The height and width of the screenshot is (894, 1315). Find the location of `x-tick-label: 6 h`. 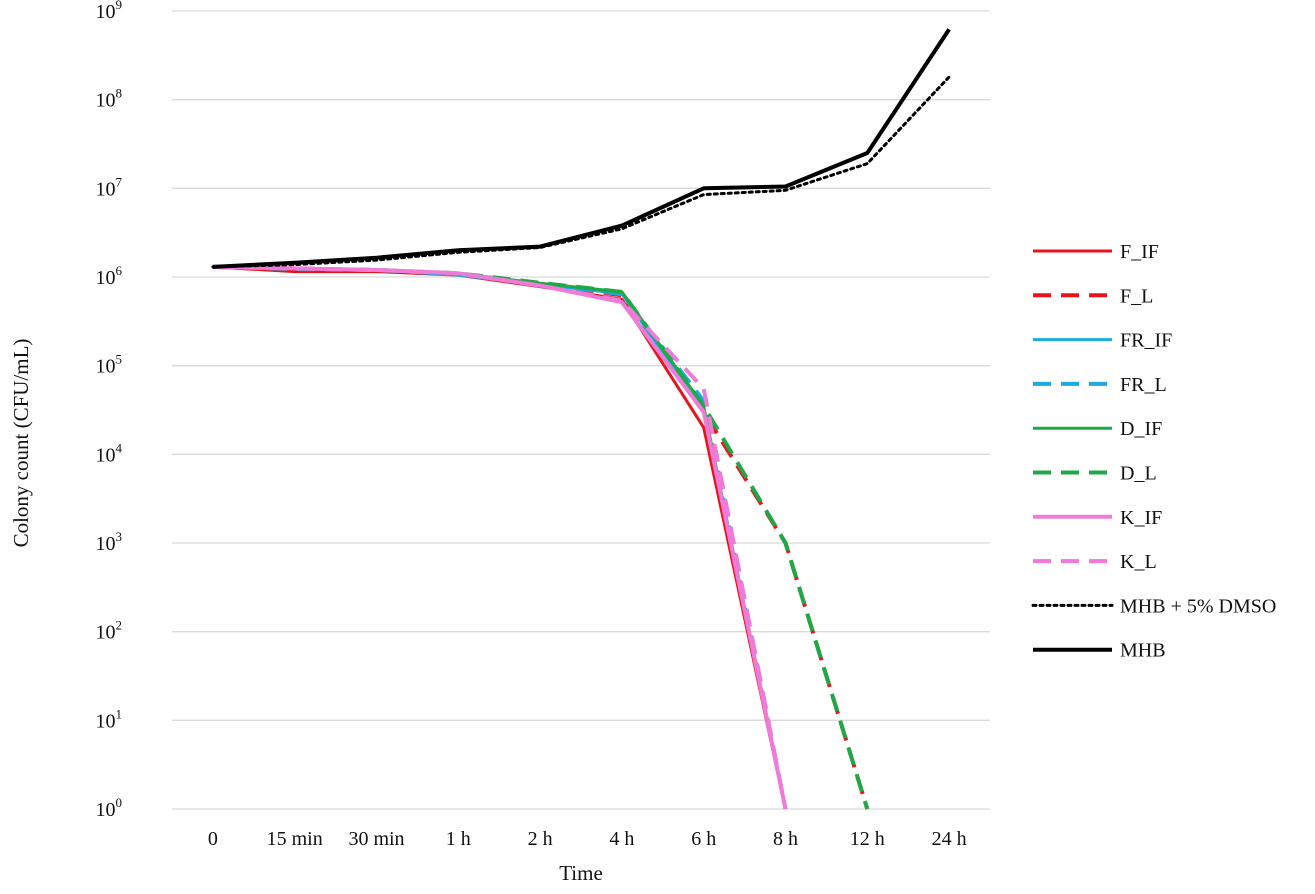

x-tick-label: 6 h is located at coordinates (703, 839).